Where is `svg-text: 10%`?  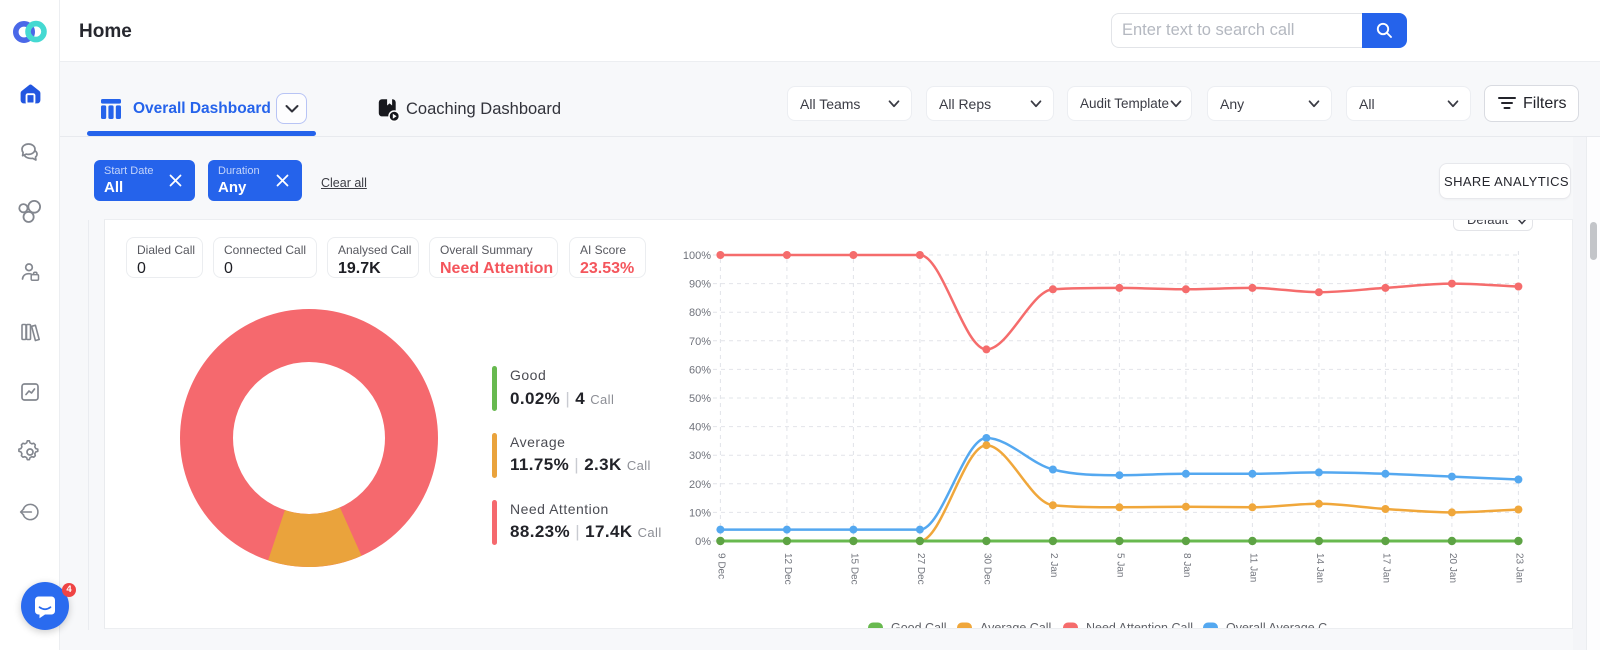
svg-text: 10% is located at coordinates (700, 513).